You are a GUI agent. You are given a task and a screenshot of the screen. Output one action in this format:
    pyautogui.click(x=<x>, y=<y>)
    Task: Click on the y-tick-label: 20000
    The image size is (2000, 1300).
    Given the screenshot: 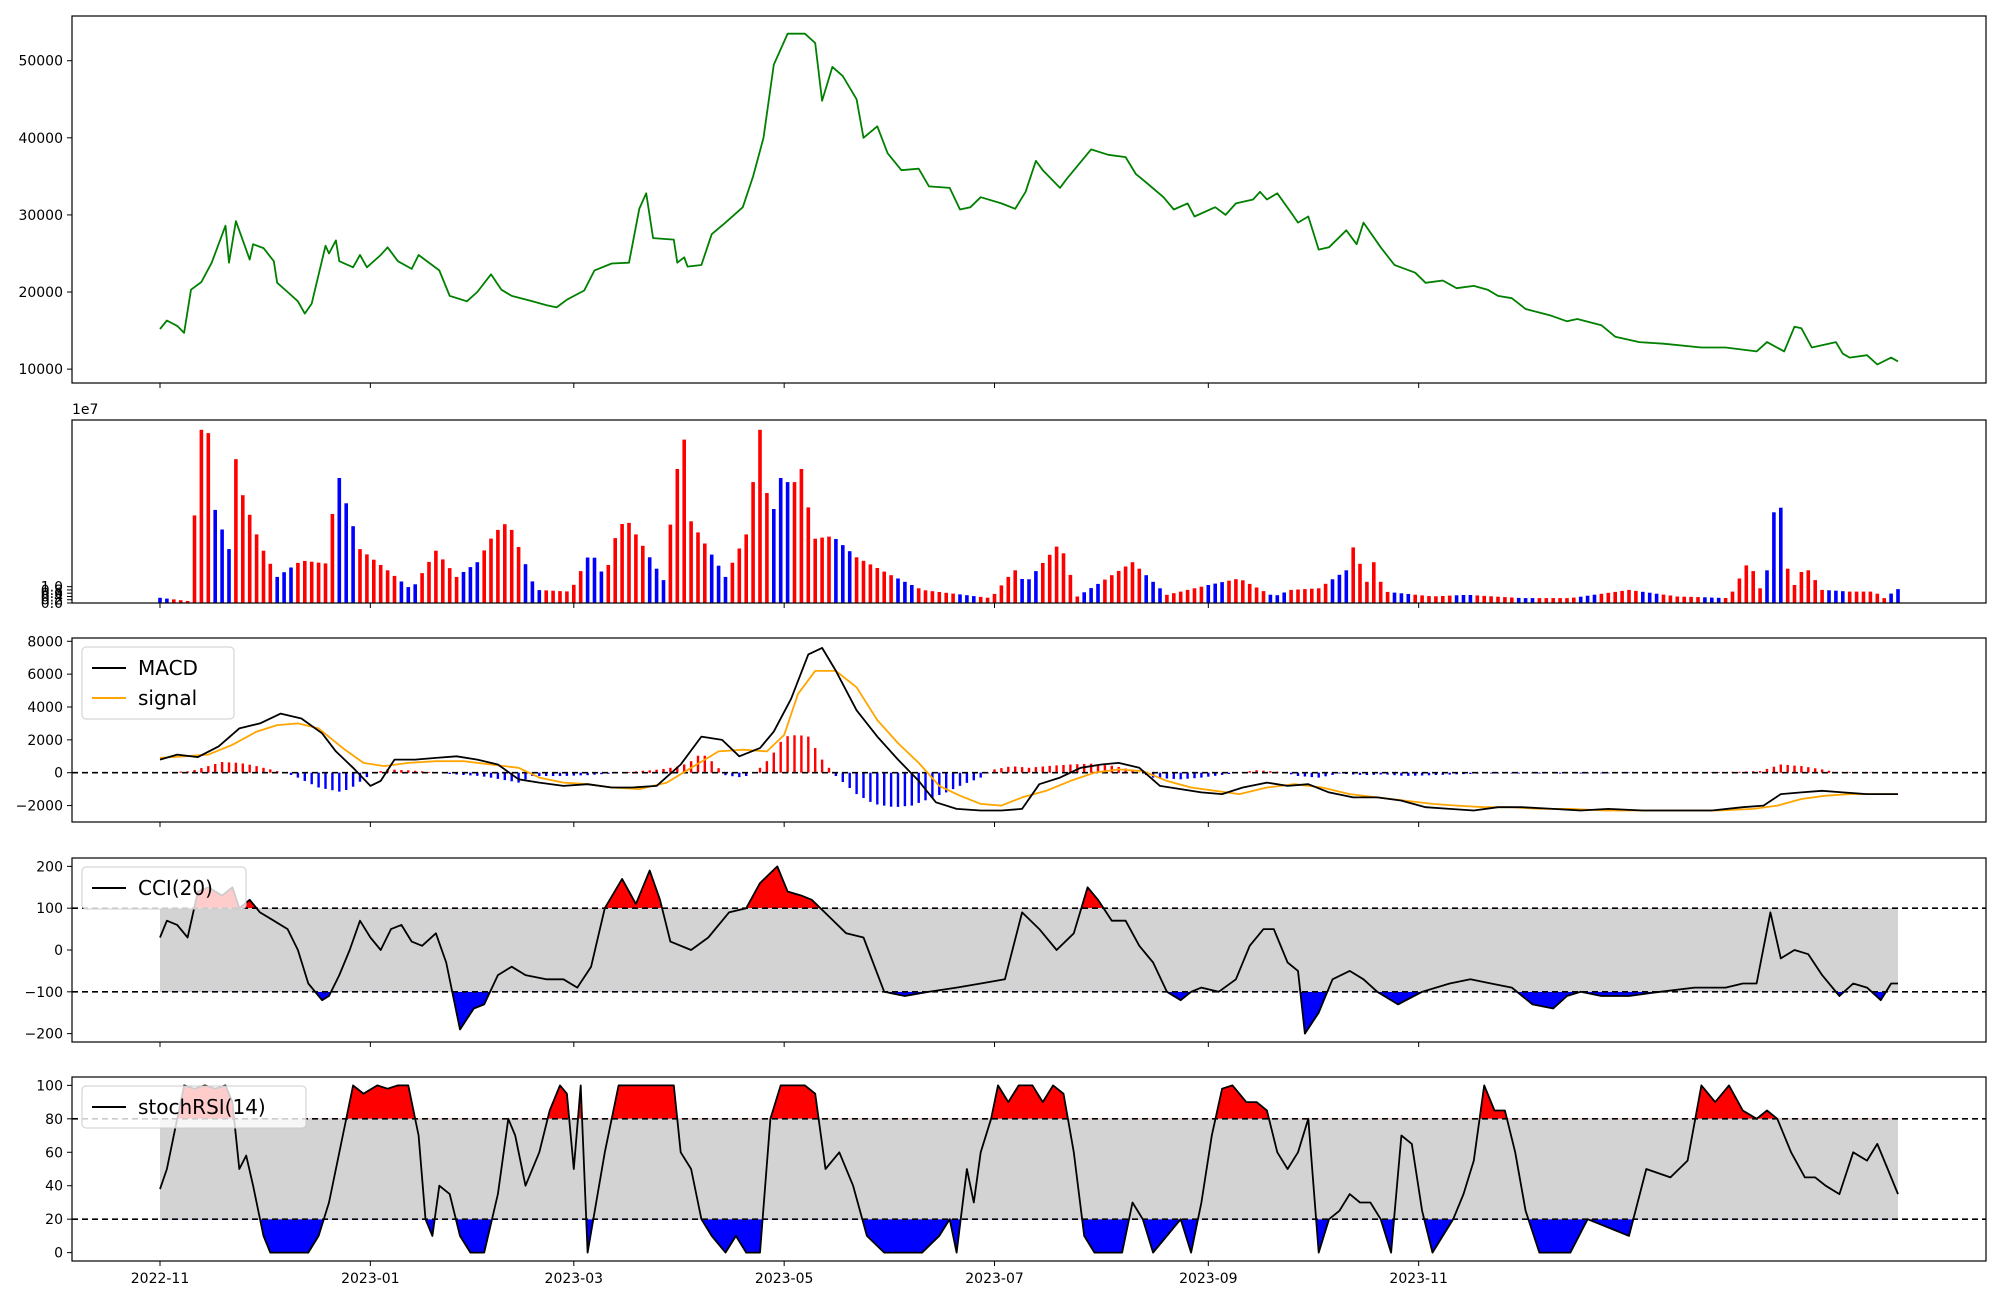 What is the action you would take?
    pyautogui.click(x=40, y=293)
    